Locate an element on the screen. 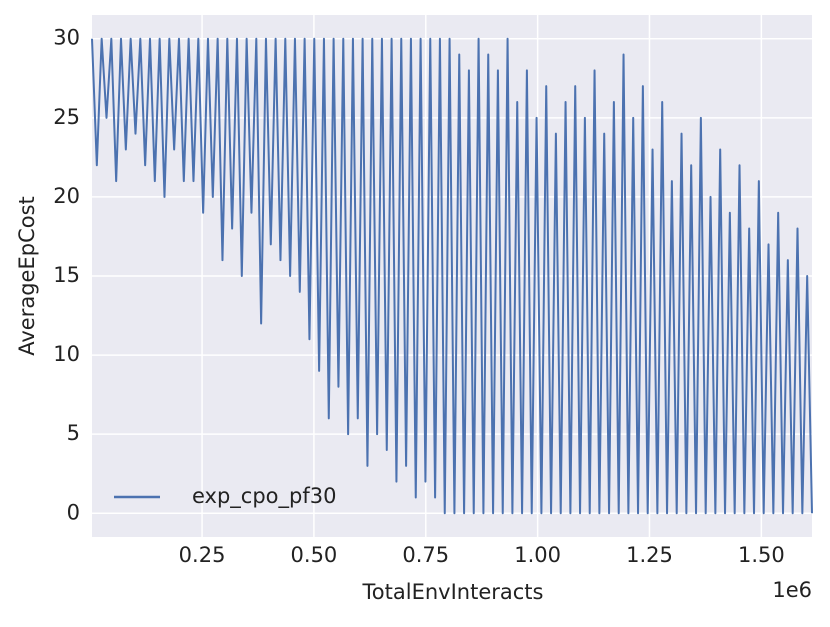 This screenshot has height=627, width=830. x-tick-label: 0.25 is located at coordinates (202, 555).